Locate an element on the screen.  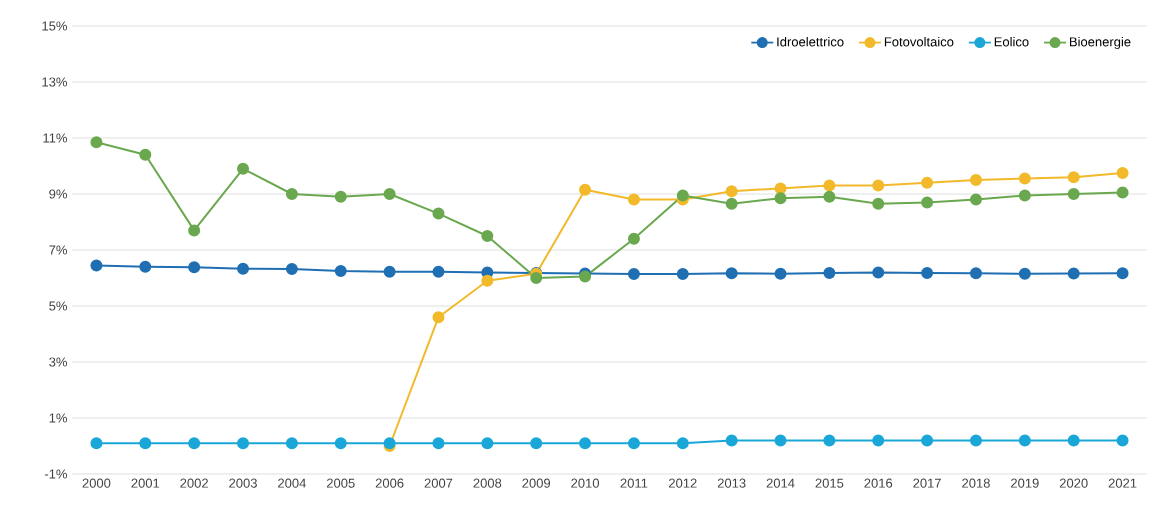
x-tick-label: 2011 is located at coordinates (634, 483).